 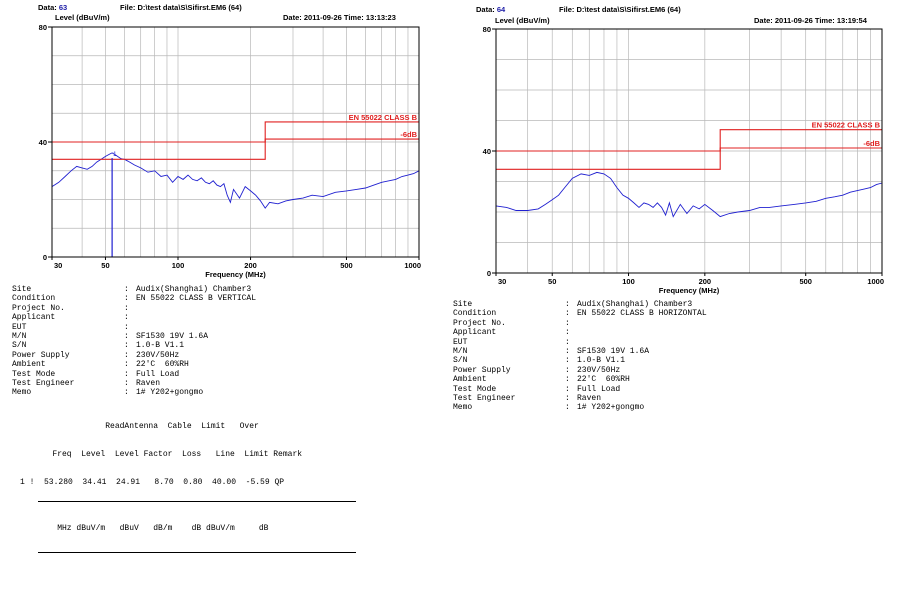 I want to click on info-row-power-supply: Power Supply:230V/50Hz, so click(x=134, y=355).